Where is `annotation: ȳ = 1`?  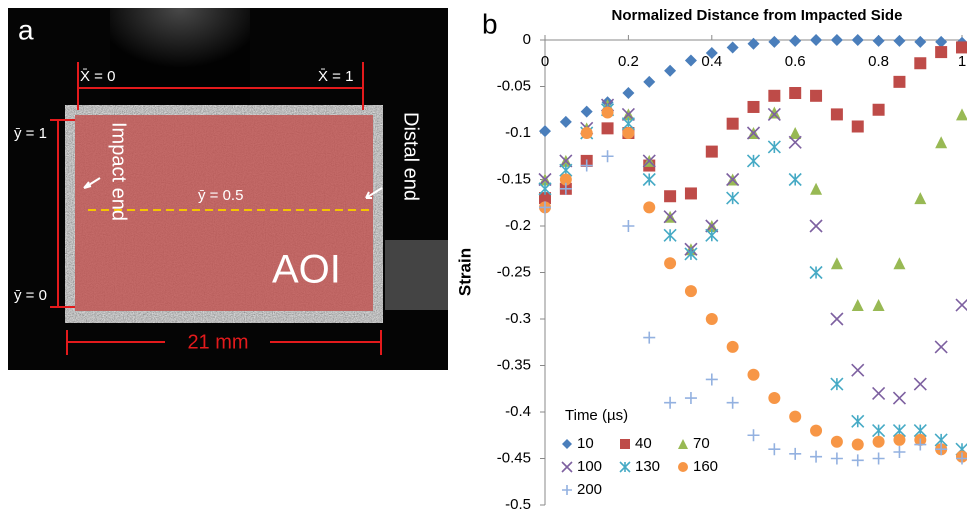 annotation: ȳ = 1 is located at coordinates (30, 133).